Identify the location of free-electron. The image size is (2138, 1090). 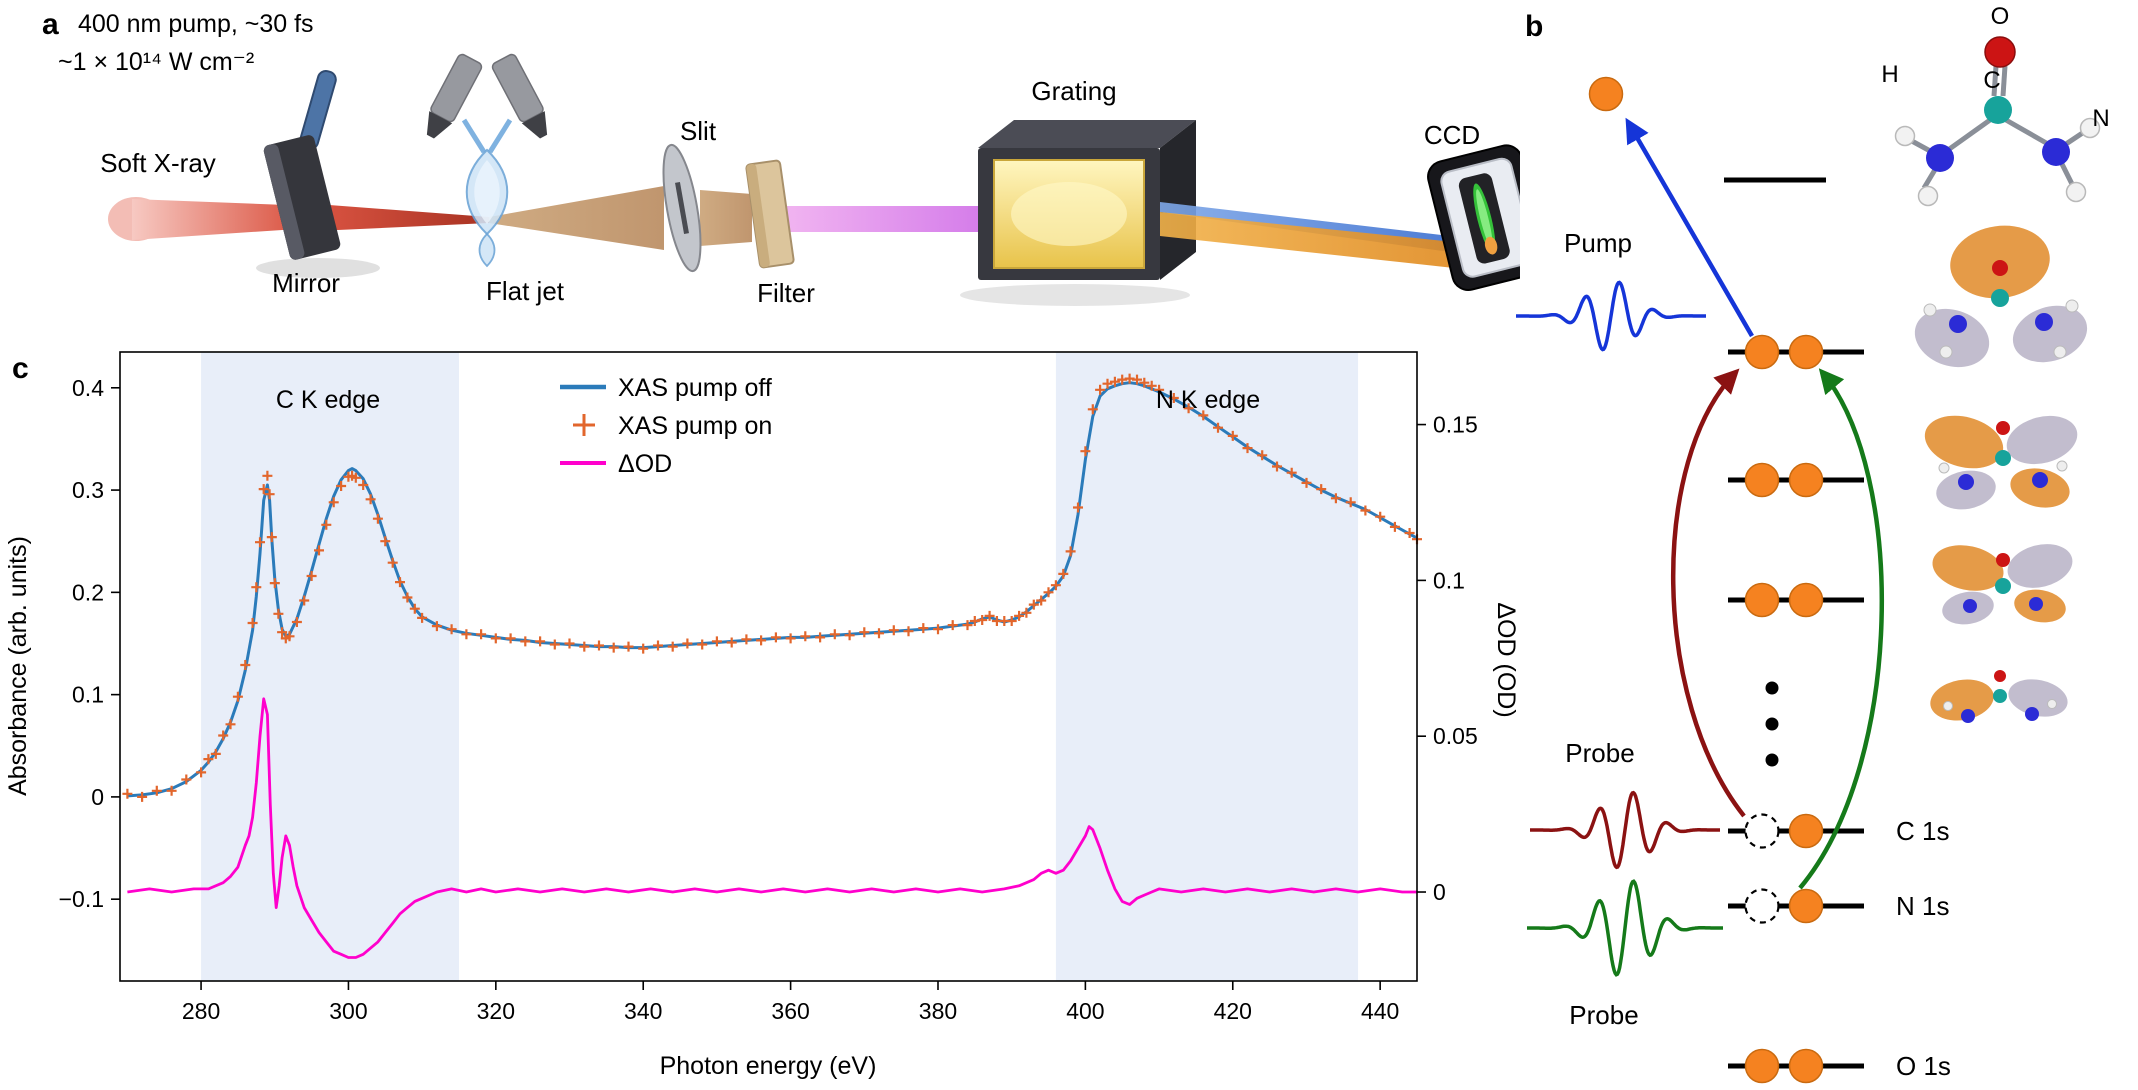
(1606, 94).